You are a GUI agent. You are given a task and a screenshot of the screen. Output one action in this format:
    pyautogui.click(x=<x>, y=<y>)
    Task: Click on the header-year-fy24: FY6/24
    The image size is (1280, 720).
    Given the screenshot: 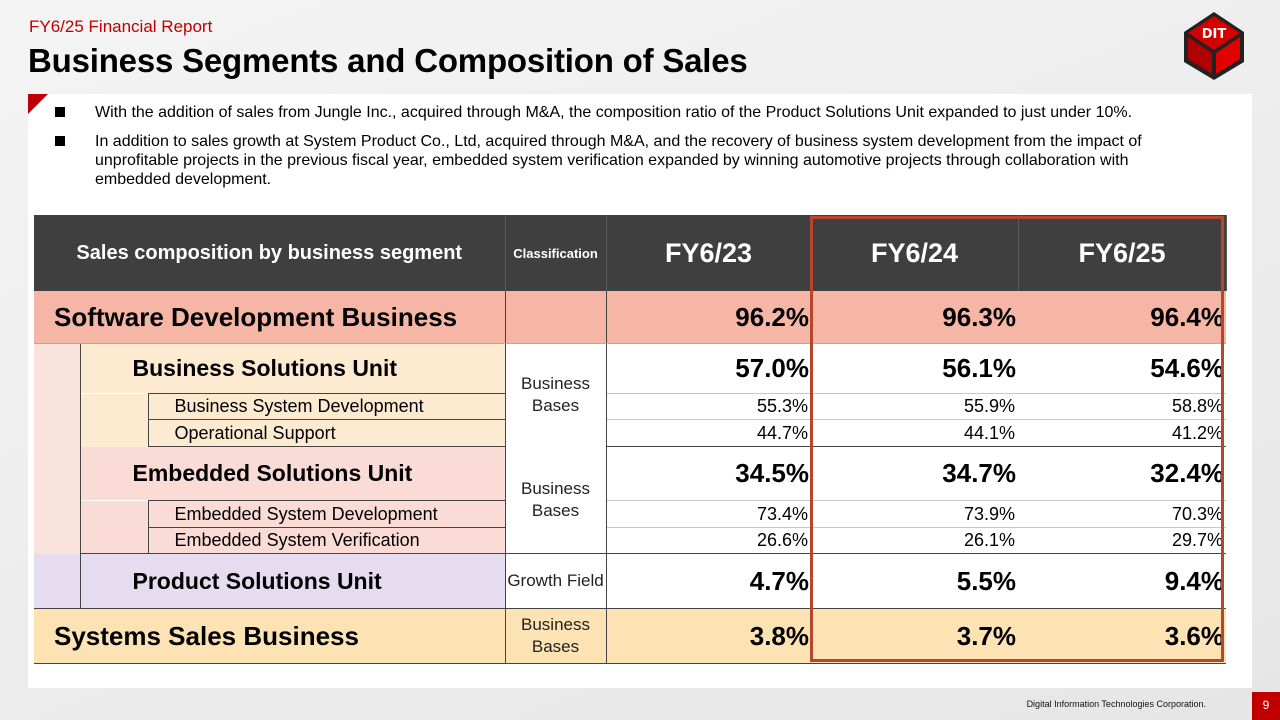 What is the action you would take?
    pyautogui.click(x=915, y=253)
    